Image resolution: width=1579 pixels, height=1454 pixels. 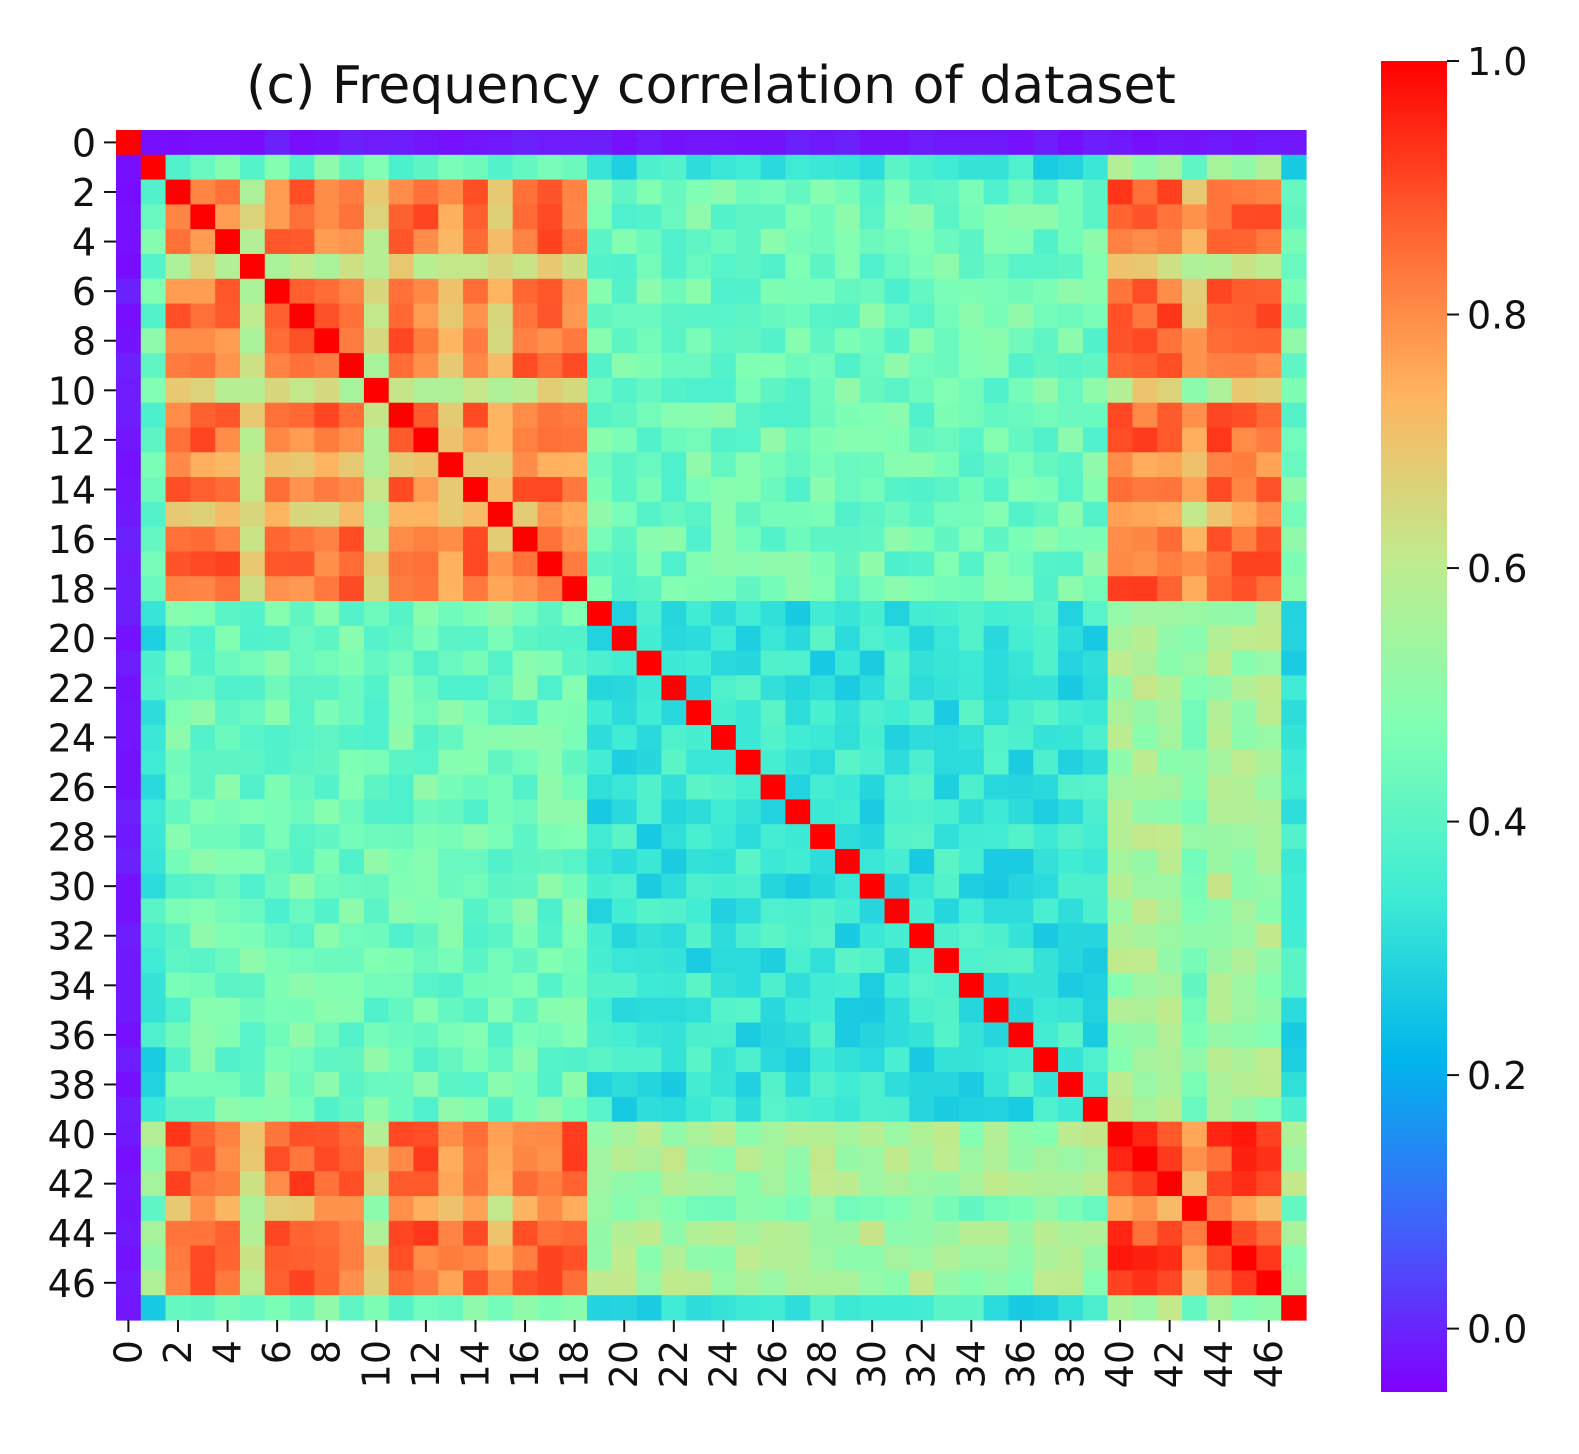 I want to click on y-tick-label: 30, so click(x=72, y=887).